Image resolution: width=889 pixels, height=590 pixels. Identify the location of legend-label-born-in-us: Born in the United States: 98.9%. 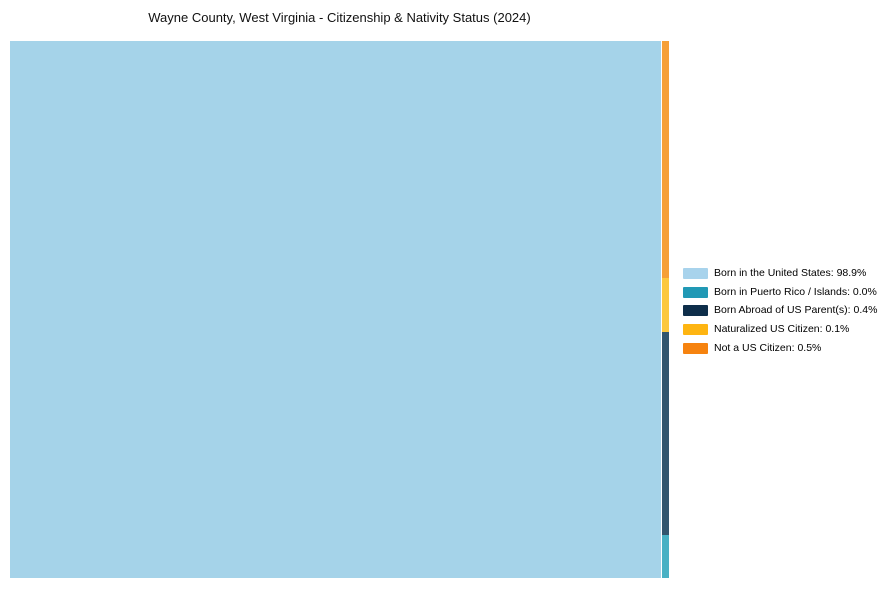
(790, 273).